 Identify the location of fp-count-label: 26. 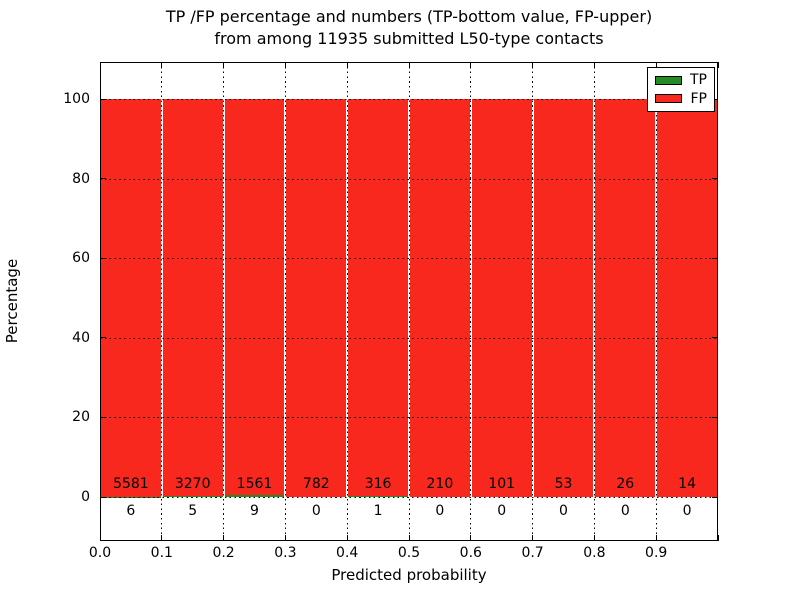
(625, 484).